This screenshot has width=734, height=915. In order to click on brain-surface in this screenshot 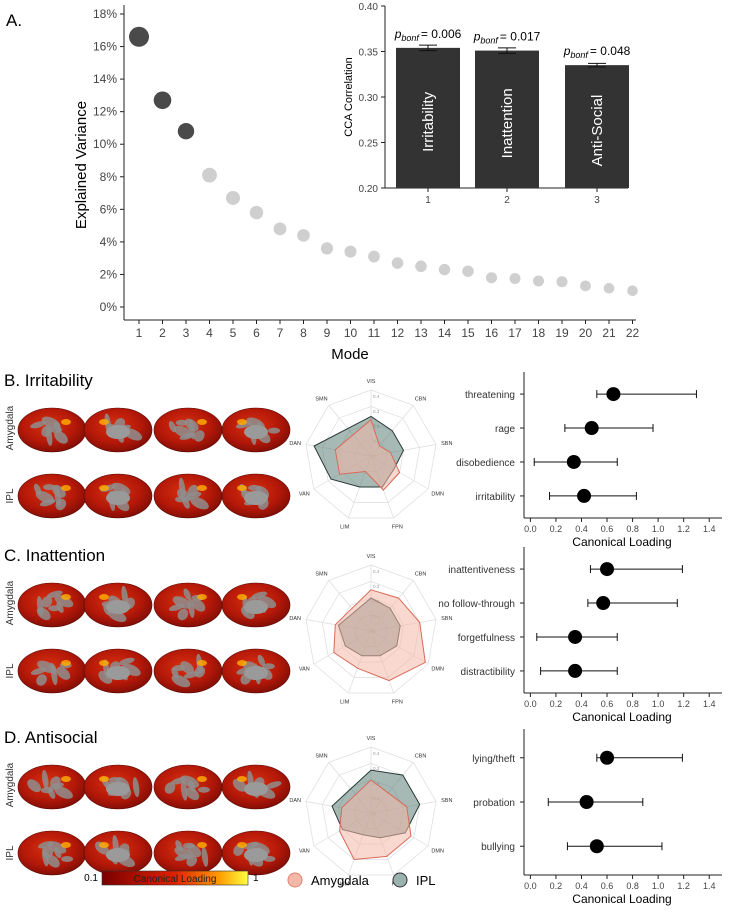, I will do `click(188, 787)`.